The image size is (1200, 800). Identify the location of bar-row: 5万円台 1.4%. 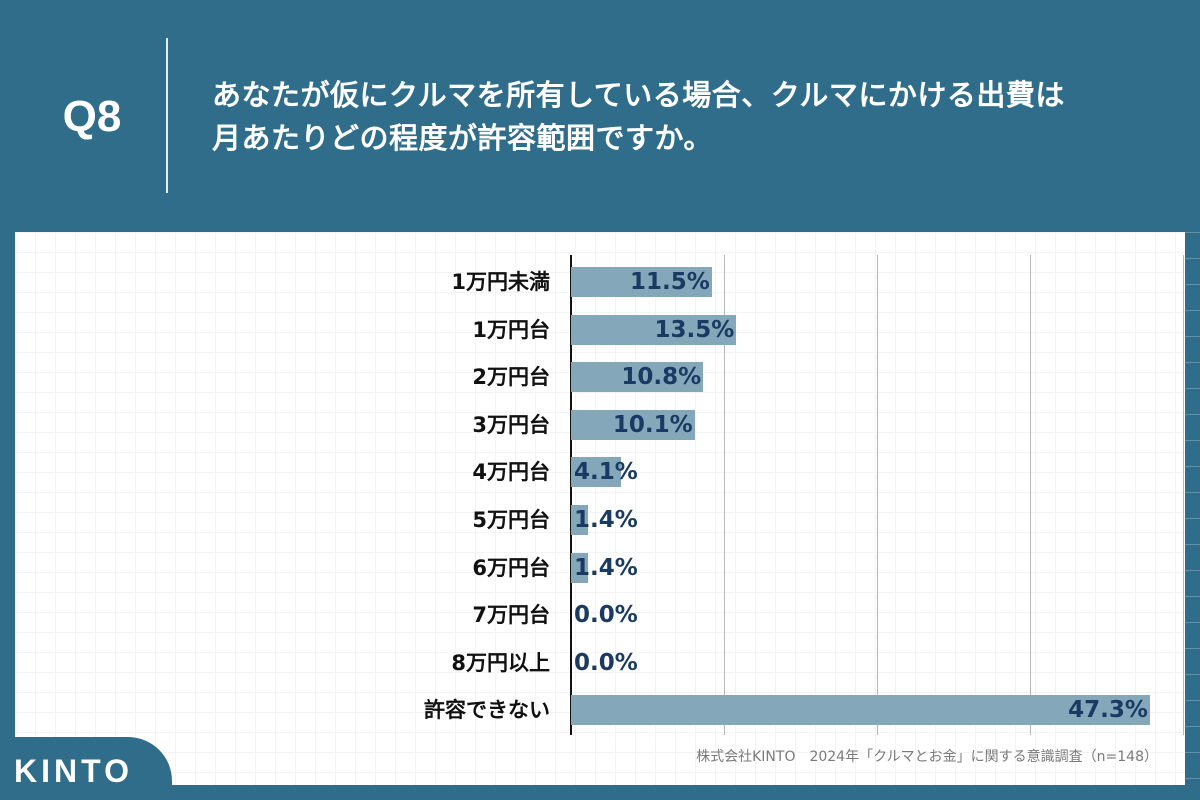
(600, 520).